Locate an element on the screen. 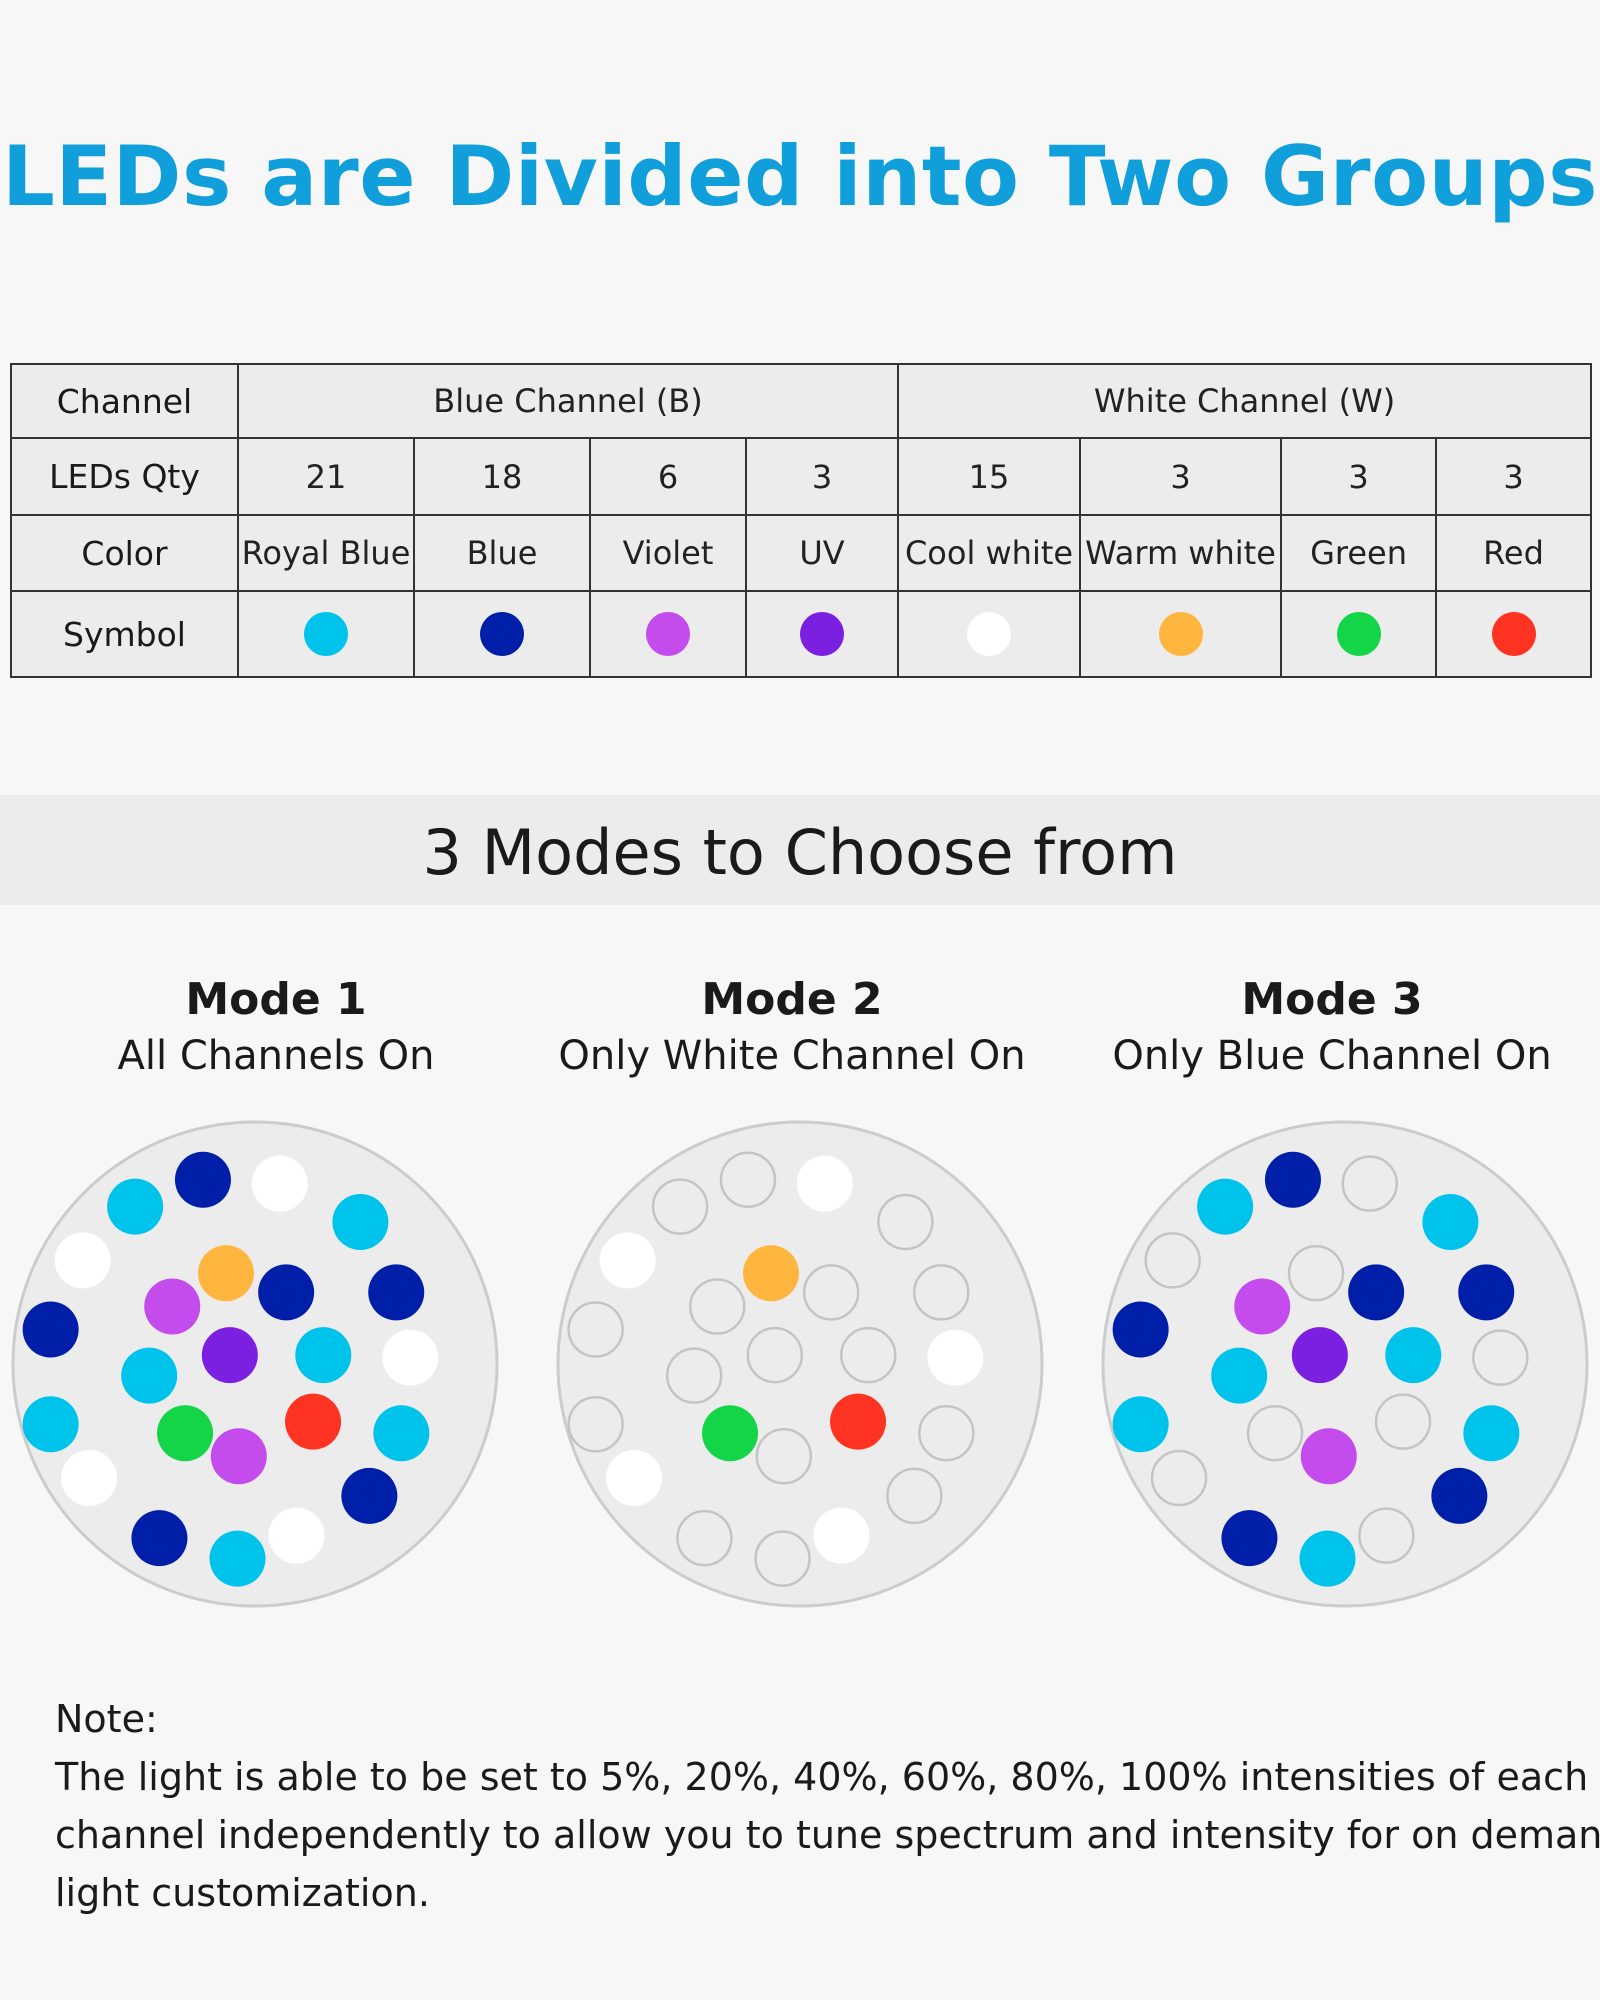 Image resolution: width=1600 pixels, height=2000 pixels. green-led-symbol is located at coordinates (1358, 634).